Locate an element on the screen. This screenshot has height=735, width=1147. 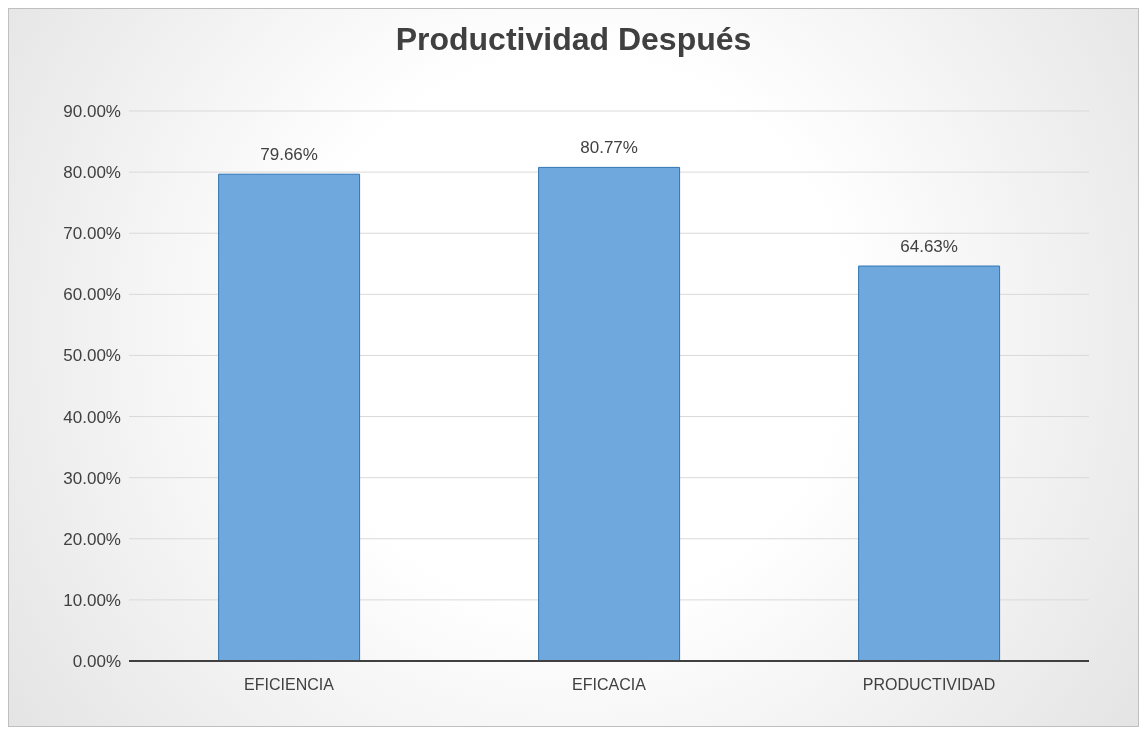
y-tick-label: 0.00% is located at coordinates (96, 662).